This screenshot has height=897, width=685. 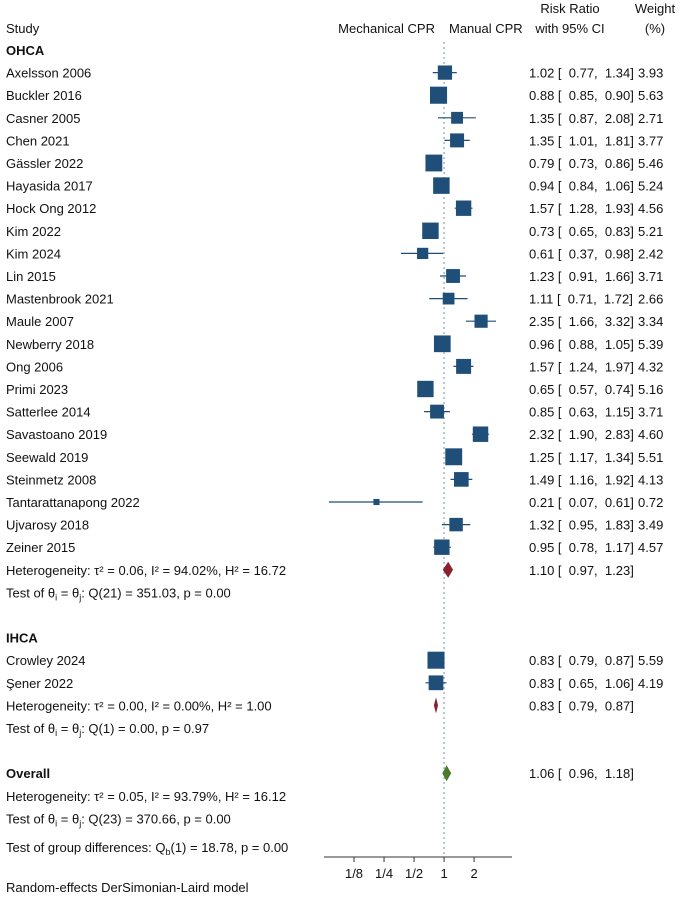 What do you see at coordinates (581, 773) in the screenshot?
I see `effect-ci-label: 1.06 [ 0.96, 1.18]` at bounding box center [581, 773].